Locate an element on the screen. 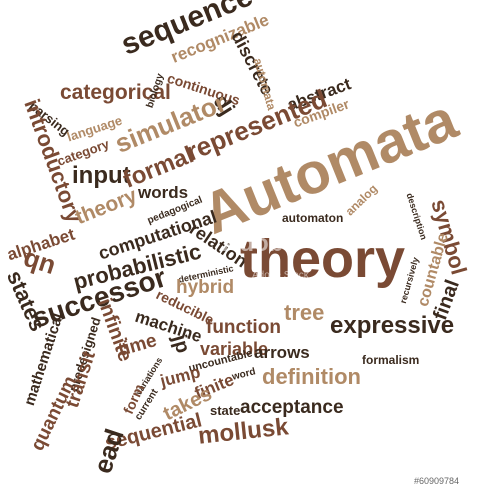  word-words: words is located at coordinates (163, 192).